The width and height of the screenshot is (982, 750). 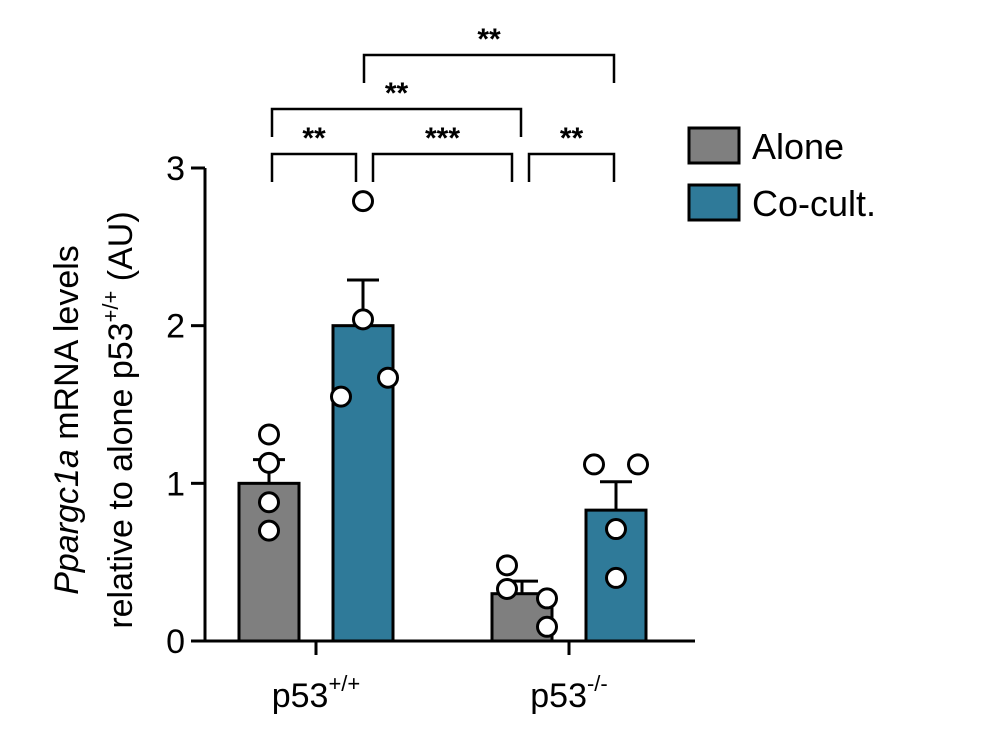 What do you see at coordinates (814, 203) in the screenshot?
I see `legend-label: Co-cult.` at bounding box center [814, 203].